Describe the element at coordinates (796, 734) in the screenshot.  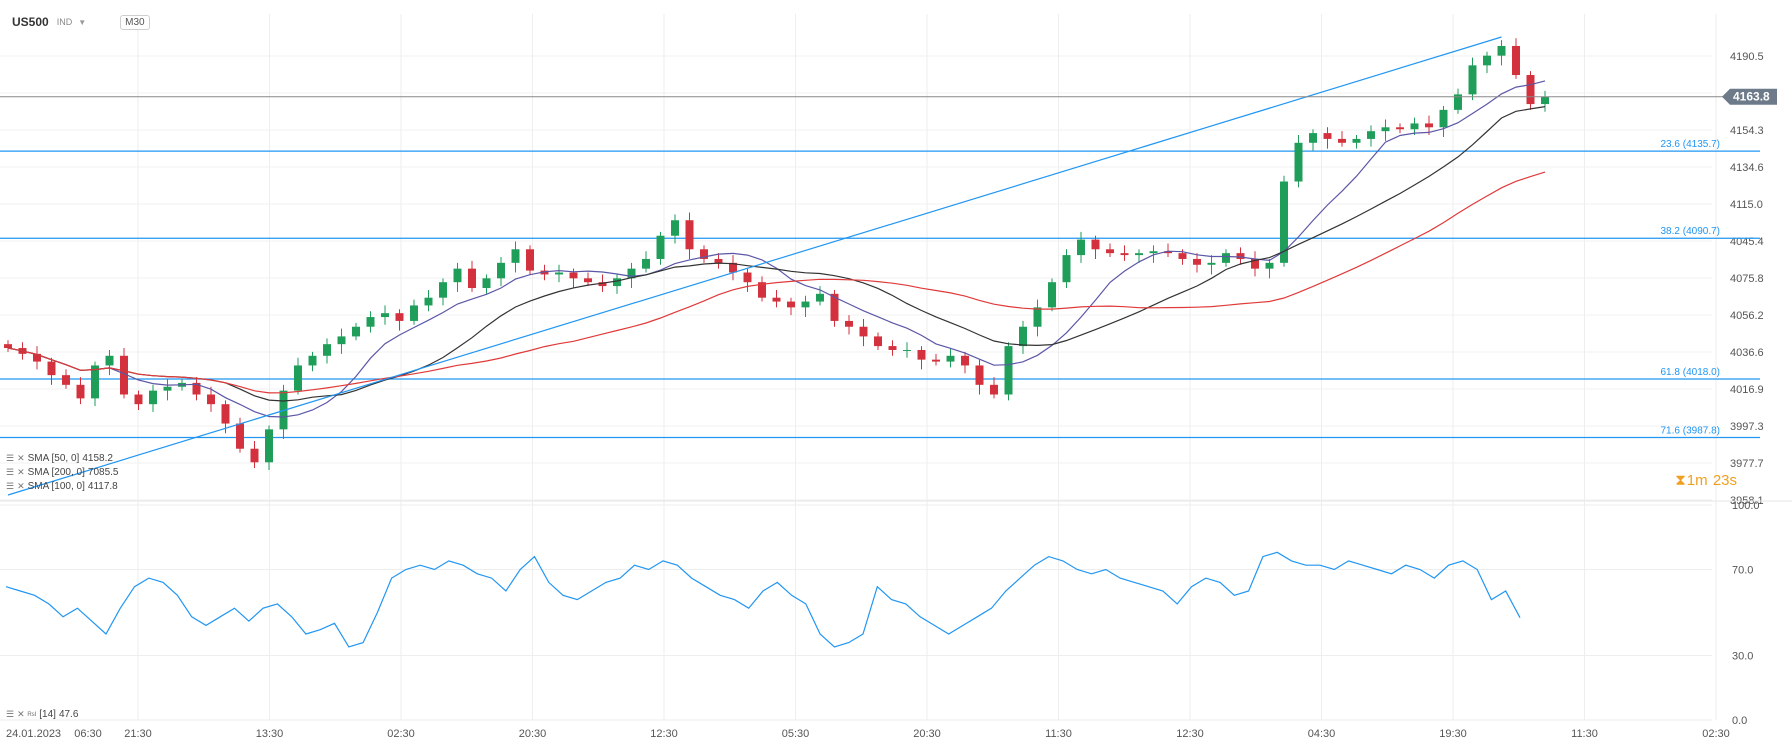
I see `x-tick-label: 05:30` at that location.